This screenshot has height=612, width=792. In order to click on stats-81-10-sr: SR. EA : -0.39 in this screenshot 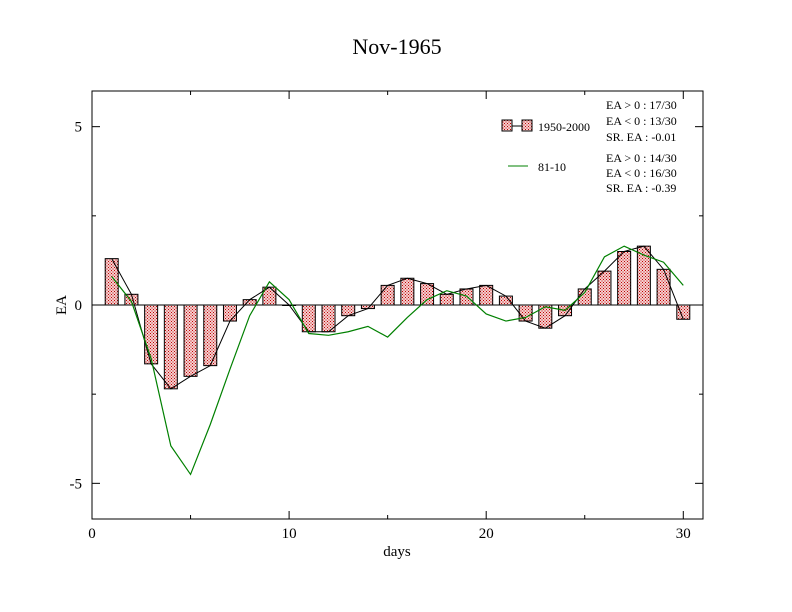, I will do `click(641, 188)`.